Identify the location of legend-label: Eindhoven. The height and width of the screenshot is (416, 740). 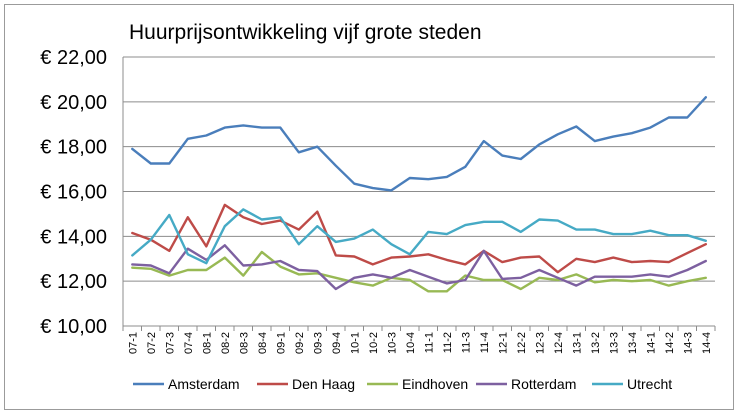
(435, 384).